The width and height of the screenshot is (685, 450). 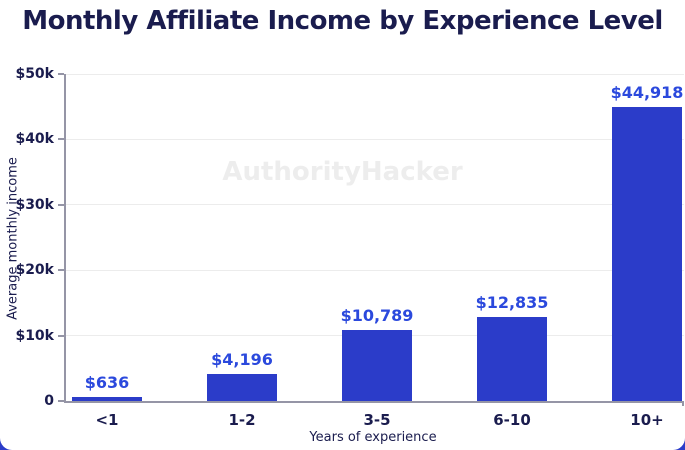 I want to click on bar-10+, so click(x=647, y=254).